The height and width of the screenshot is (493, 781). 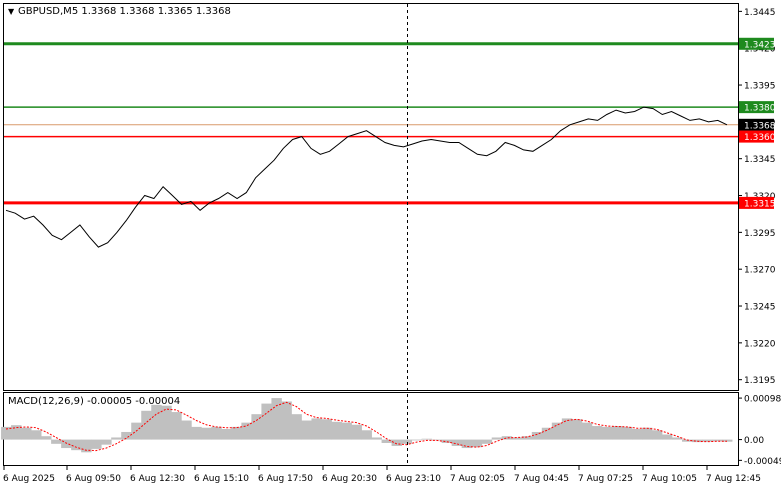 What do you see at coordinates (760, 344) in the screenshot?
I see `price-tick-label: 1.3220` at bounding box center [760, 344].